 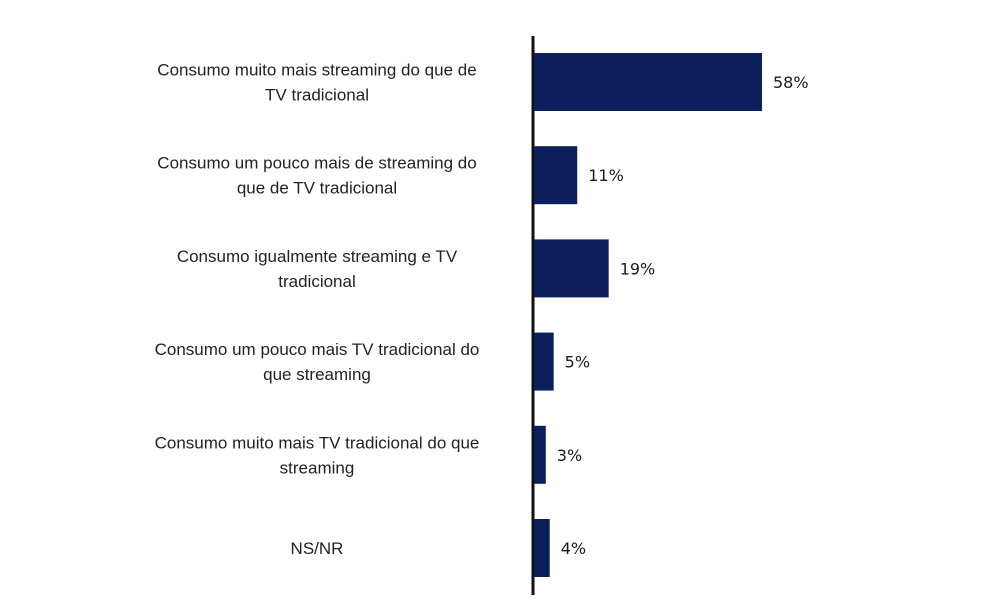 I want to click on category-label-line: tradicional, so click(x=317, y=281).